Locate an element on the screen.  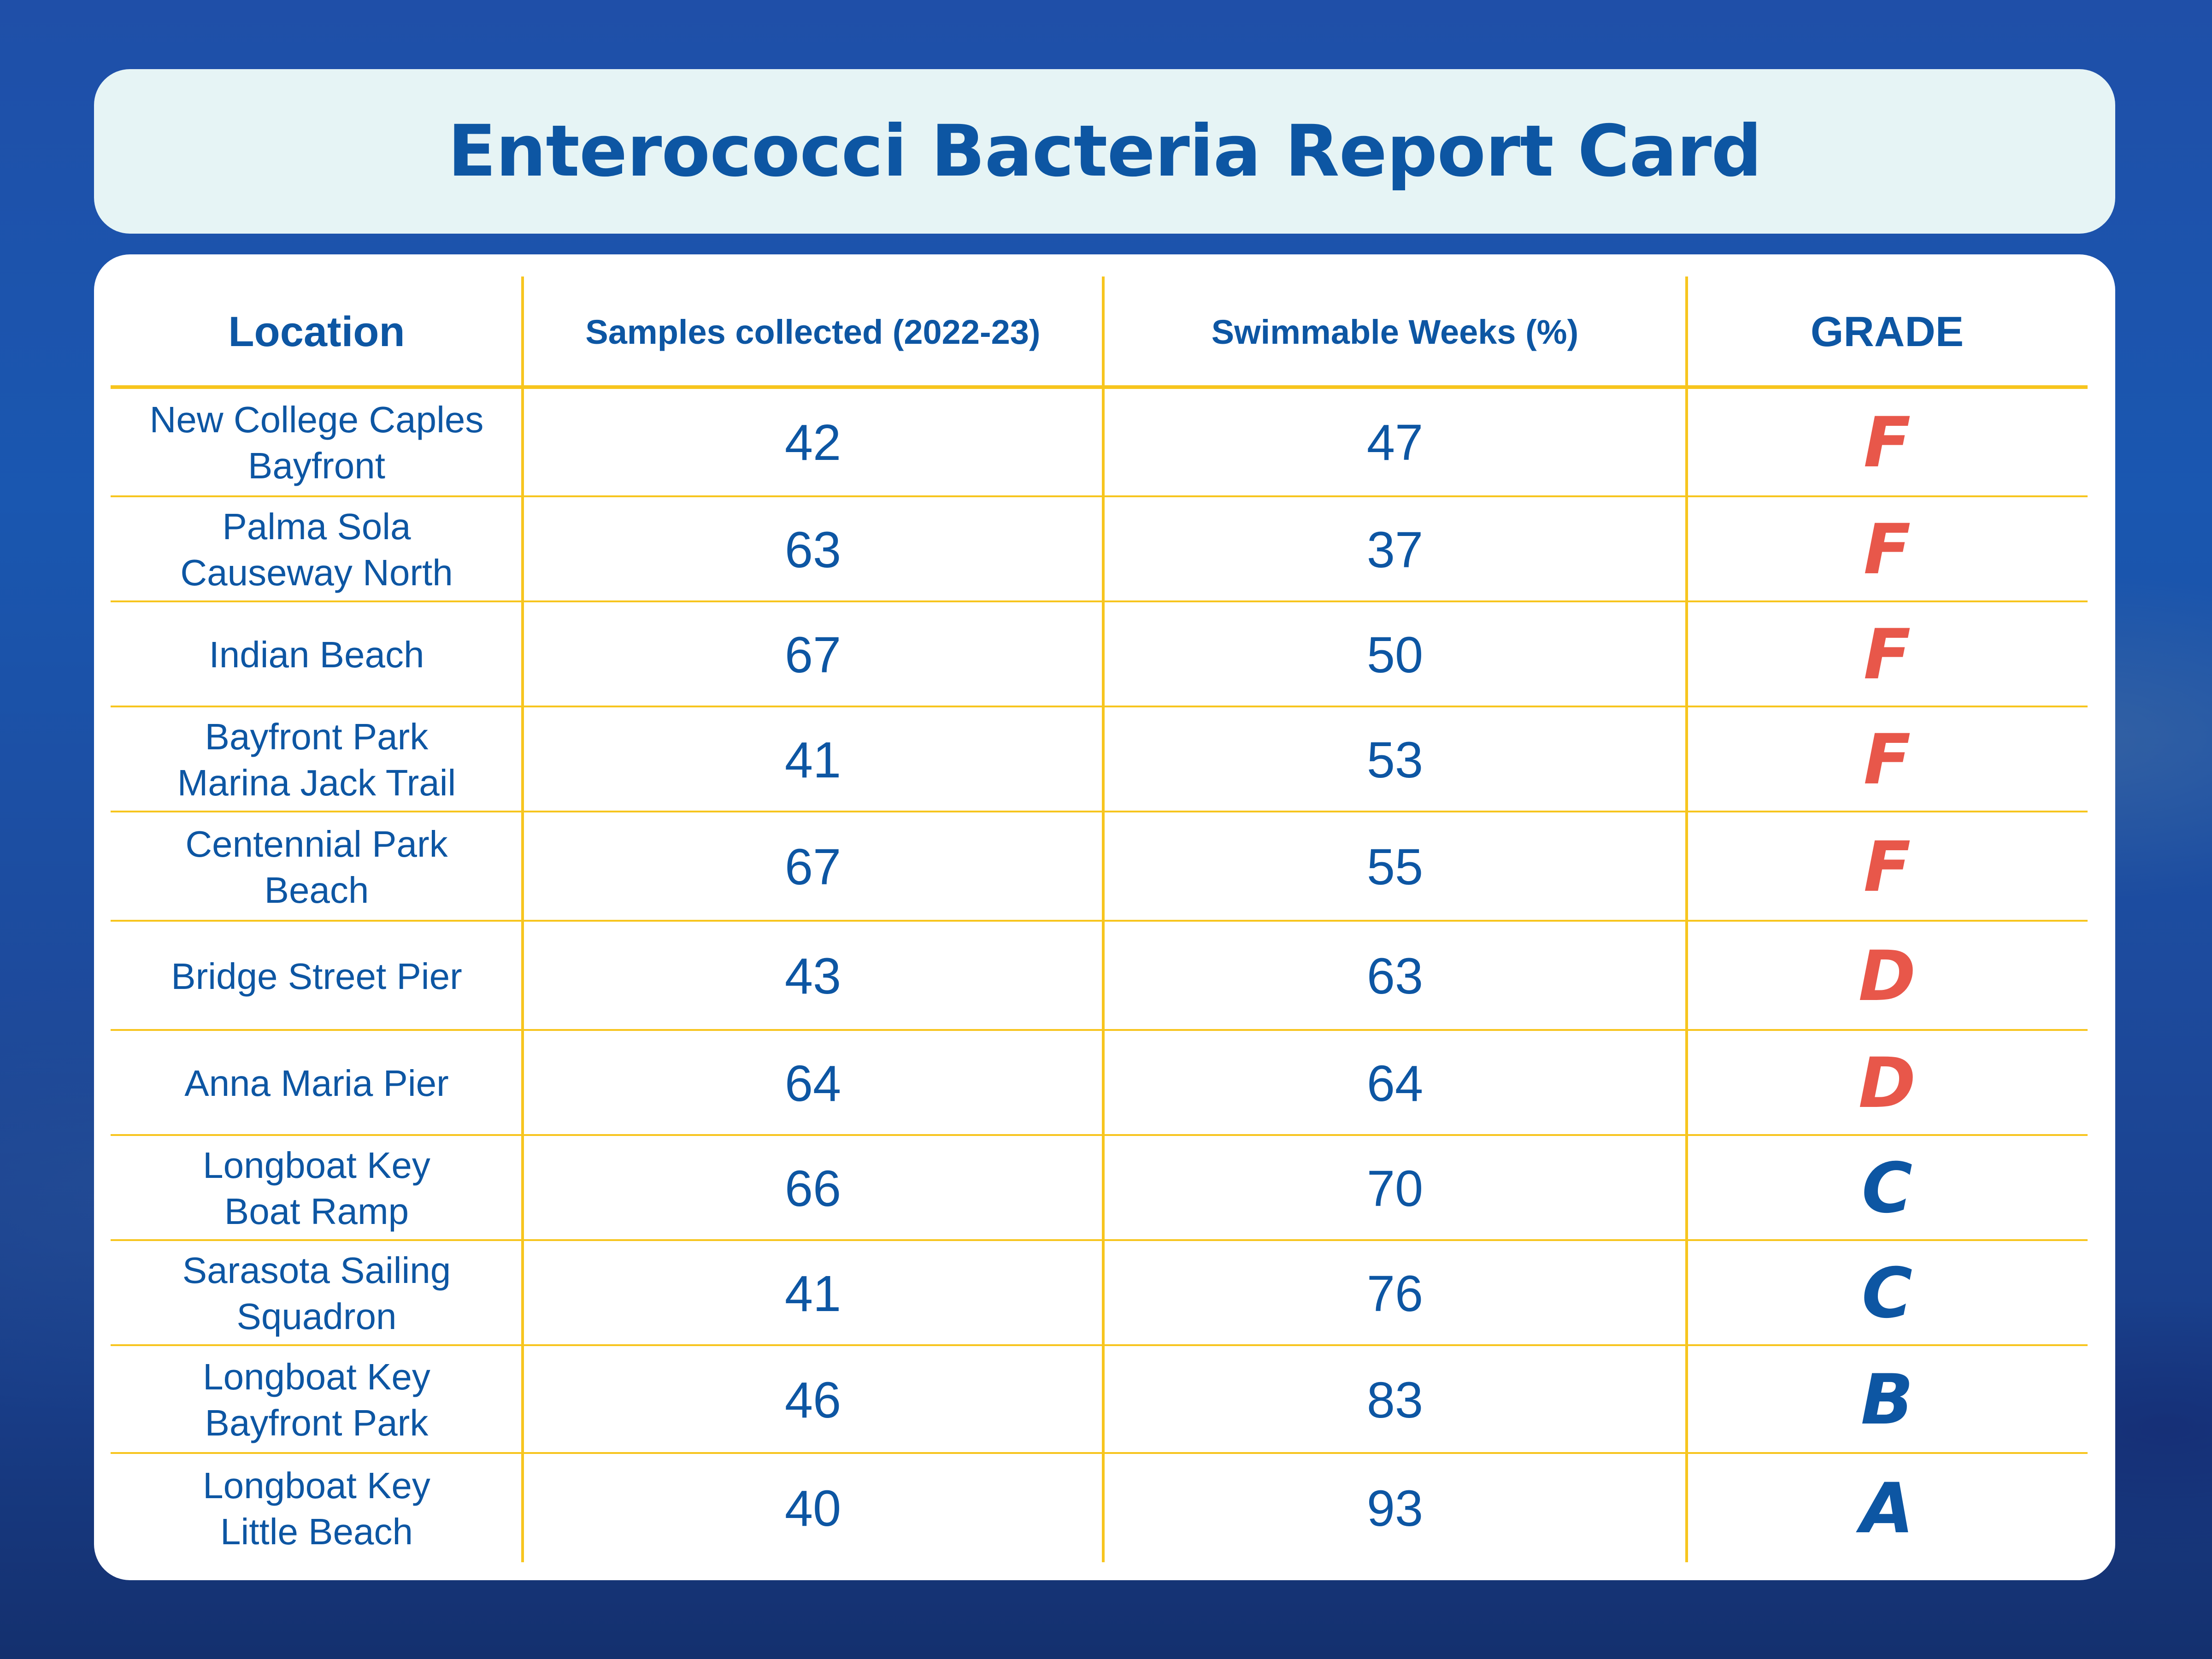
location-line: Anna Maria Pier is located at coordinates (316, 1083).